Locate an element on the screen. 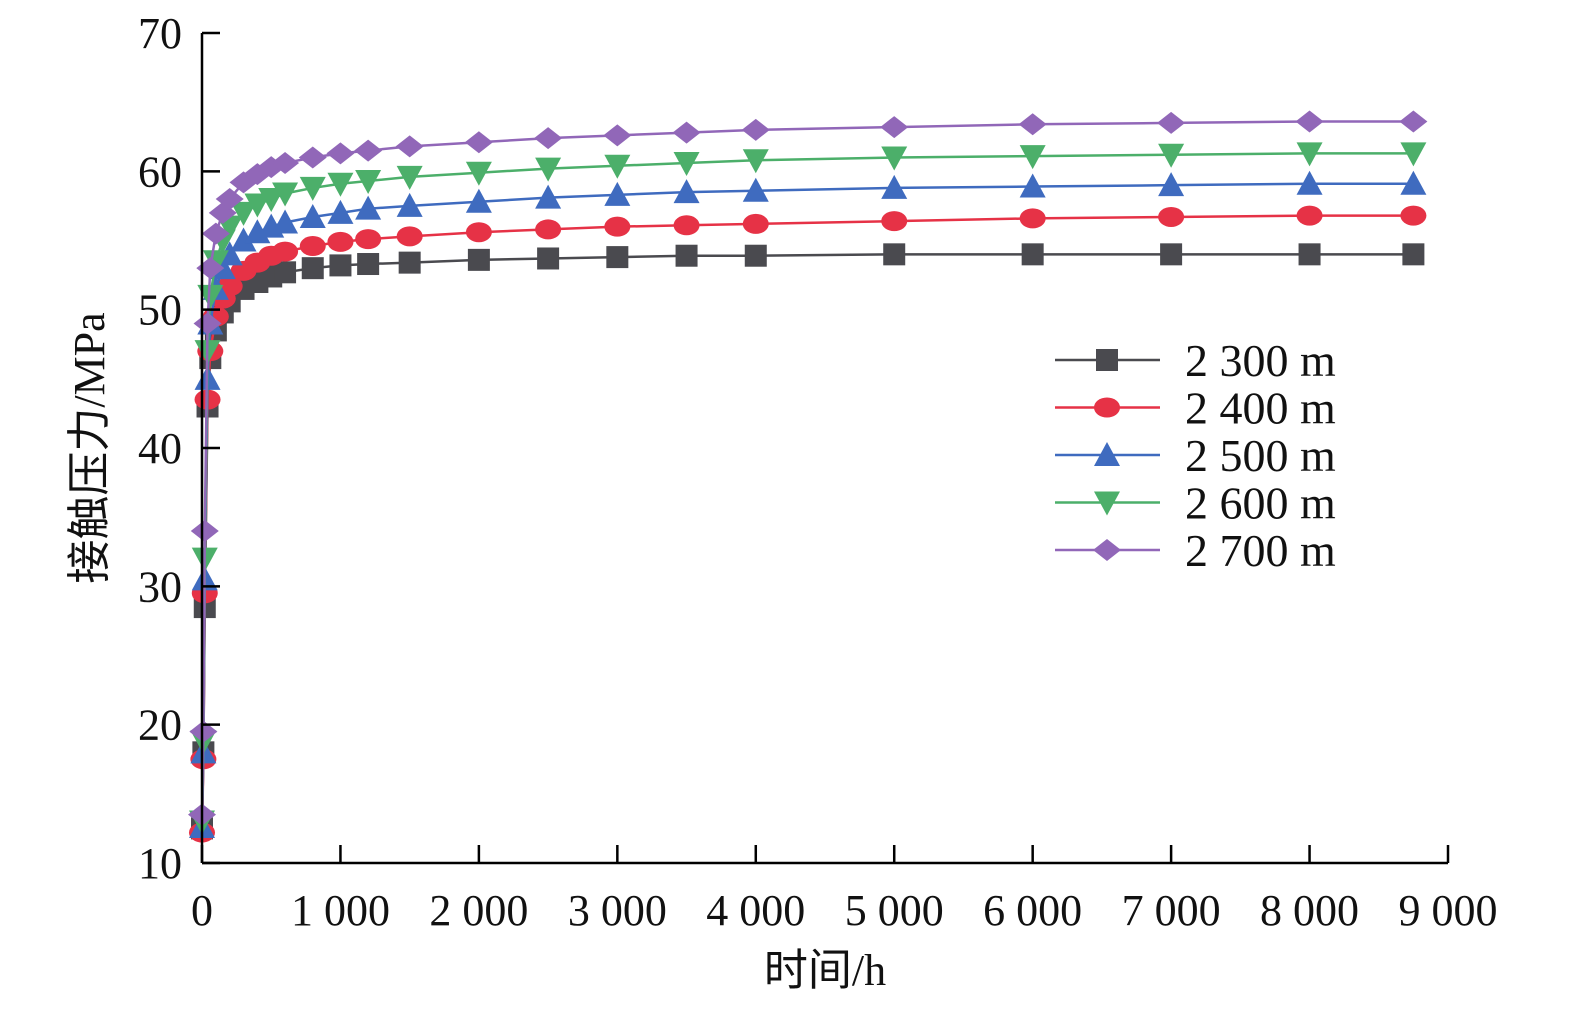  x-axis-label: 时间/h is located at coordinates (825, 970).